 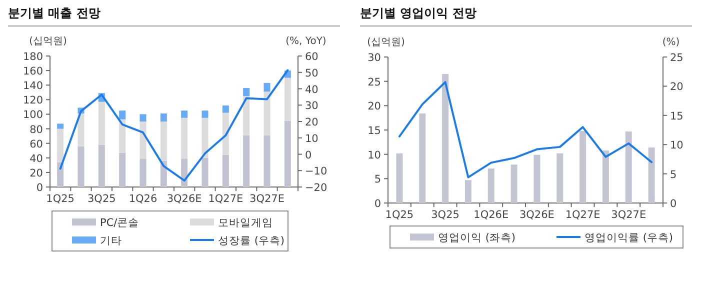 I want to click on y2-axis-title: (%), so click(x=671, y=42).